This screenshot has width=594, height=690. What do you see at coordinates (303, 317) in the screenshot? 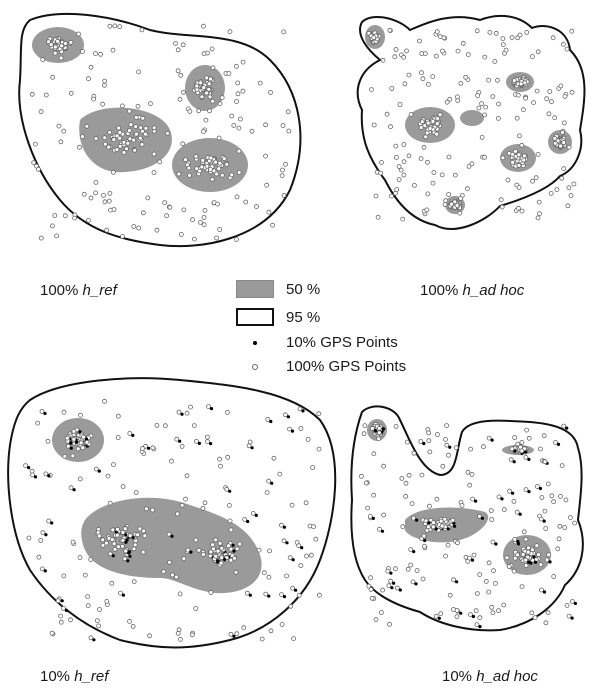
I see `legend-label: 95 %` at bounding box center [303, 317].